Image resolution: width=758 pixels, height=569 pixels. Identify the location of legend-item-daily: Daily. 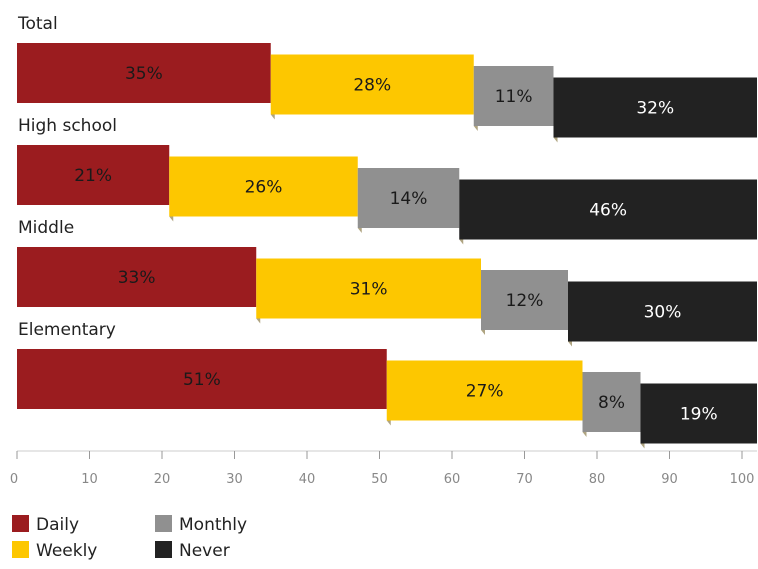
(45, 525).